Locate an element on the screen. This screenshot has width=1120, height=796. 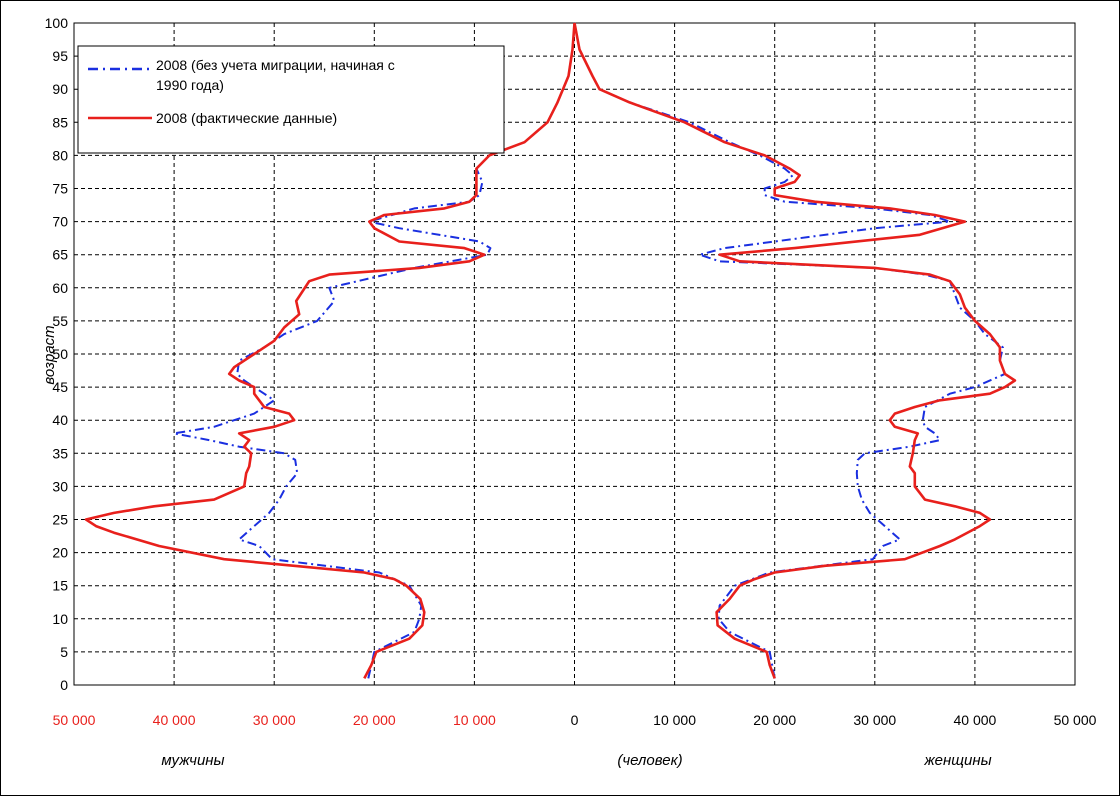
x-axis-label-left: мужчины is located at coordinates (192, 760).